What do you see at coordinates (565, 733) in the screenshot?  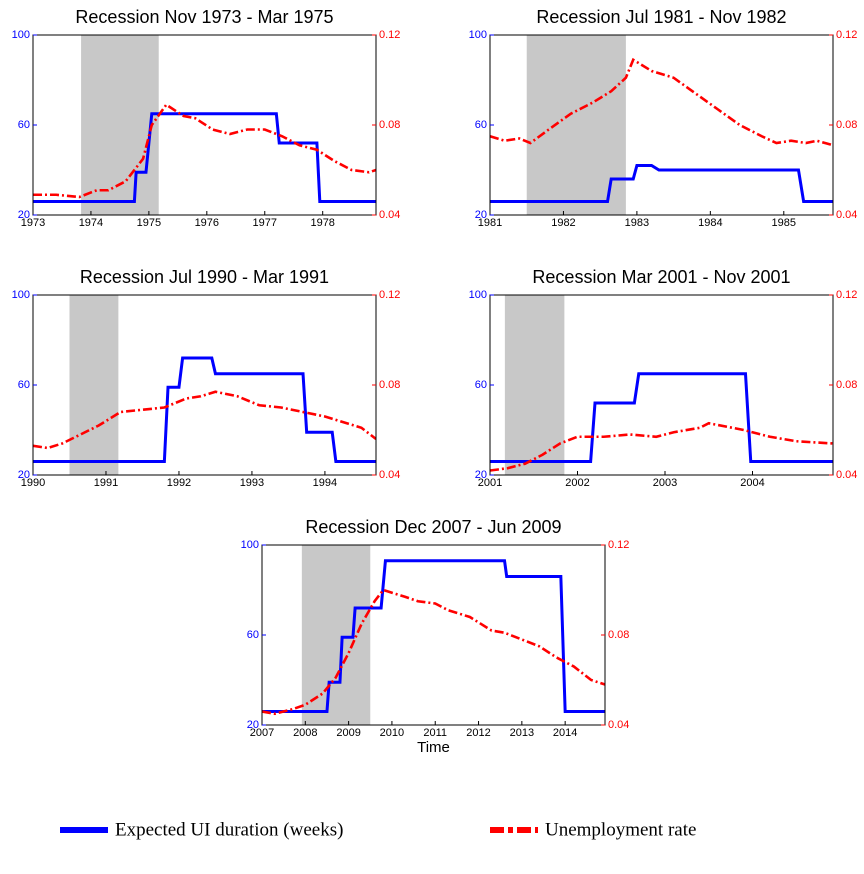 I see `x-tick-label: 2014` at bounding box center [565, 733].